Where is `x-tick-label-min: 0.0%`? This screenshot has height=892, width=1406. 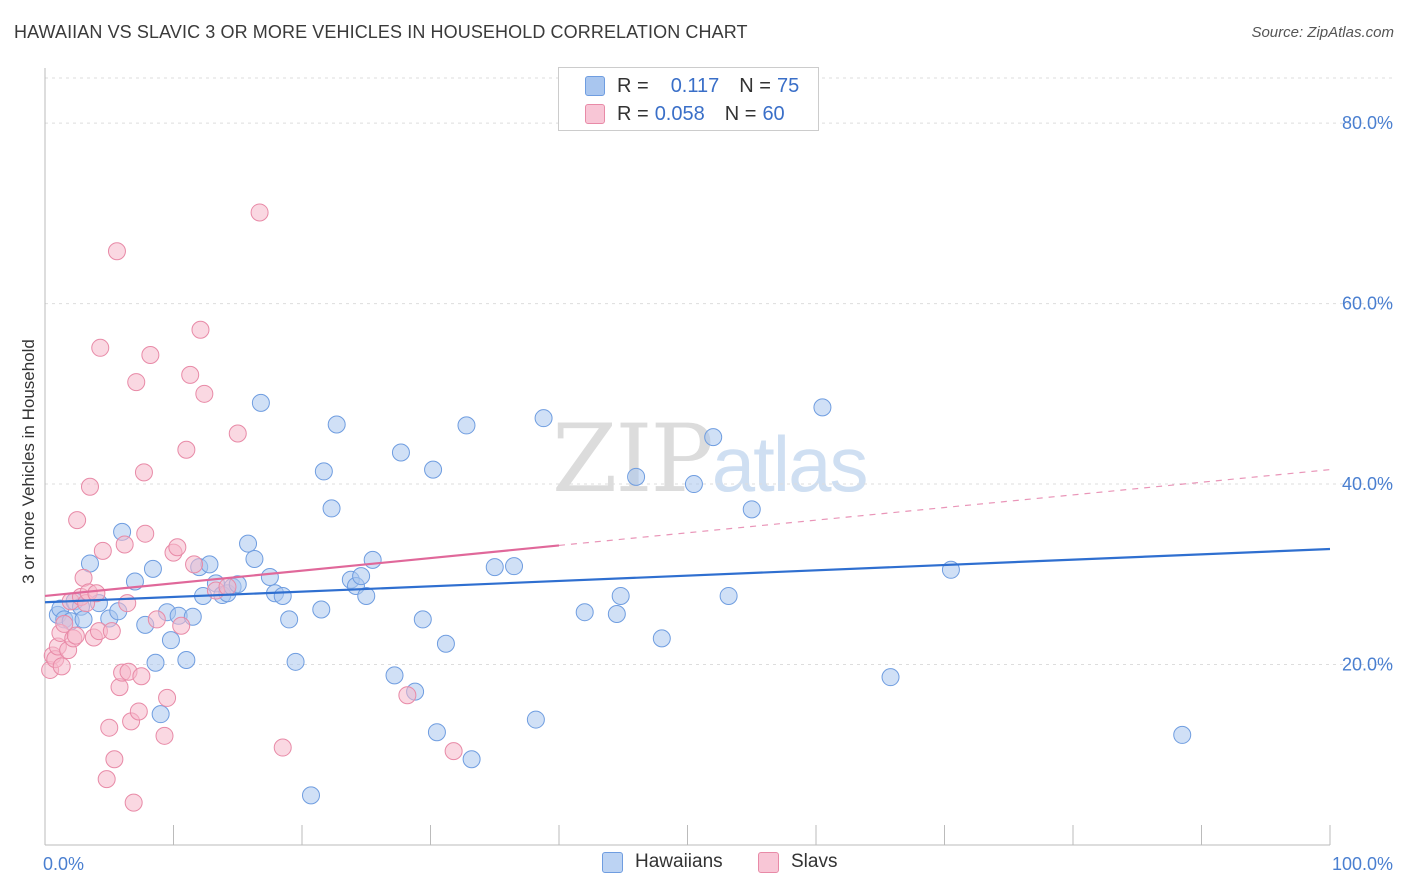 x-tick-label-min: 0.0% is located at coordinates (63, 864).